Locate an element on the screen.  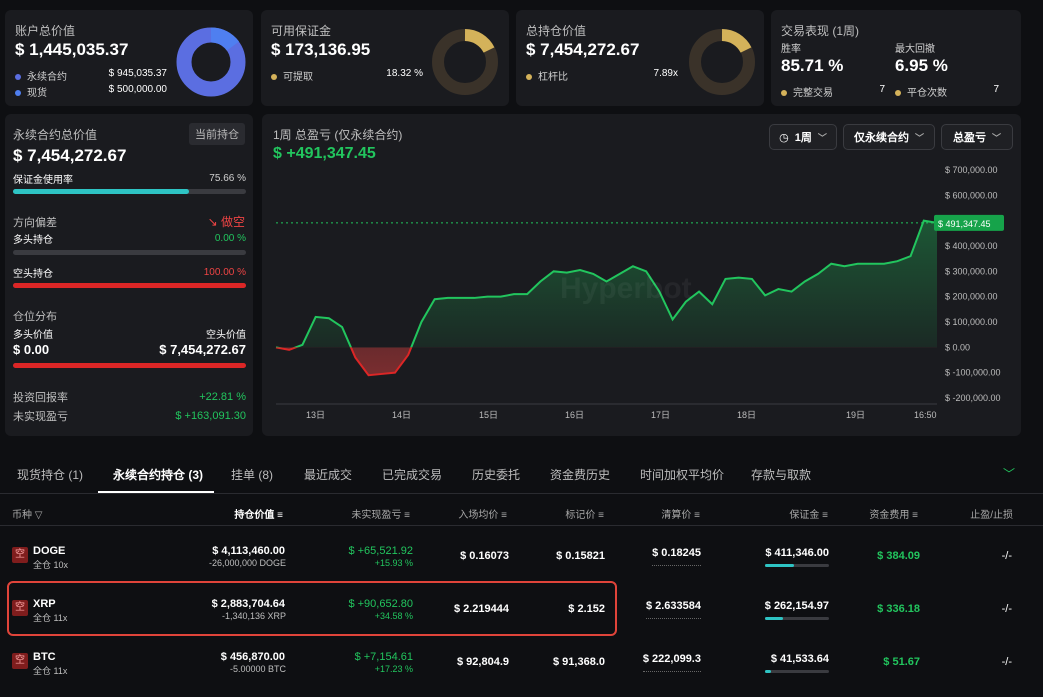
upnl-row: 未实现盈亏 $ +163,091.30 is located at coordinates (129, 416).